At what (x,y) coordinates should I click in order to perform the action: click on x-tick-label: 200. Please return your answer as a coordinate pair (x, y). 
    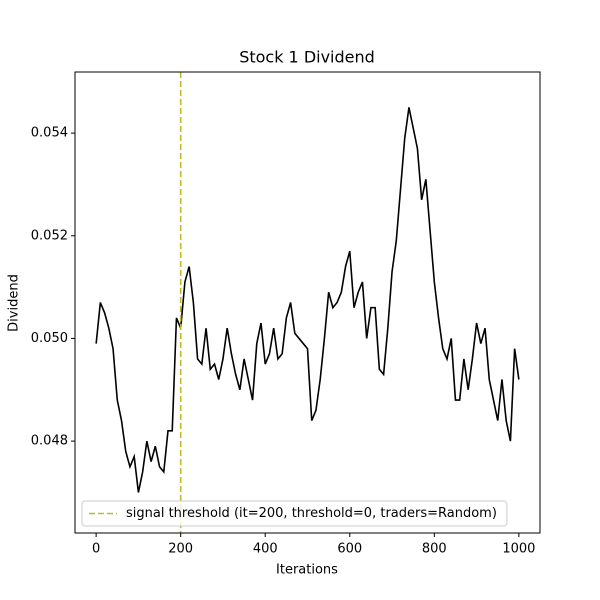
    Looking at the image, I should click on (180, 549).